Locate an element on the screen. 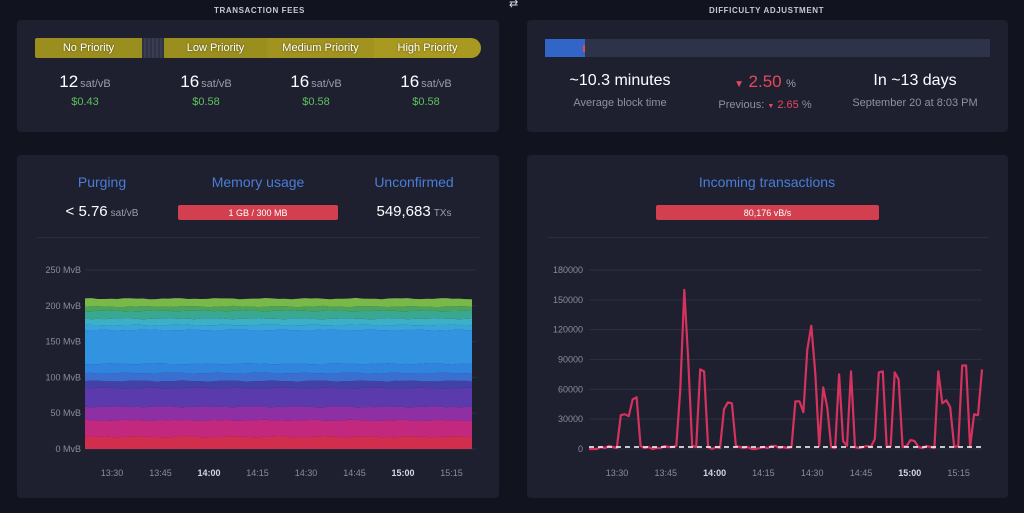 The image size is (1024, 513). fee-column-low-priority: 16 sat/vB $0.58 is located at coordinates (206, 90).